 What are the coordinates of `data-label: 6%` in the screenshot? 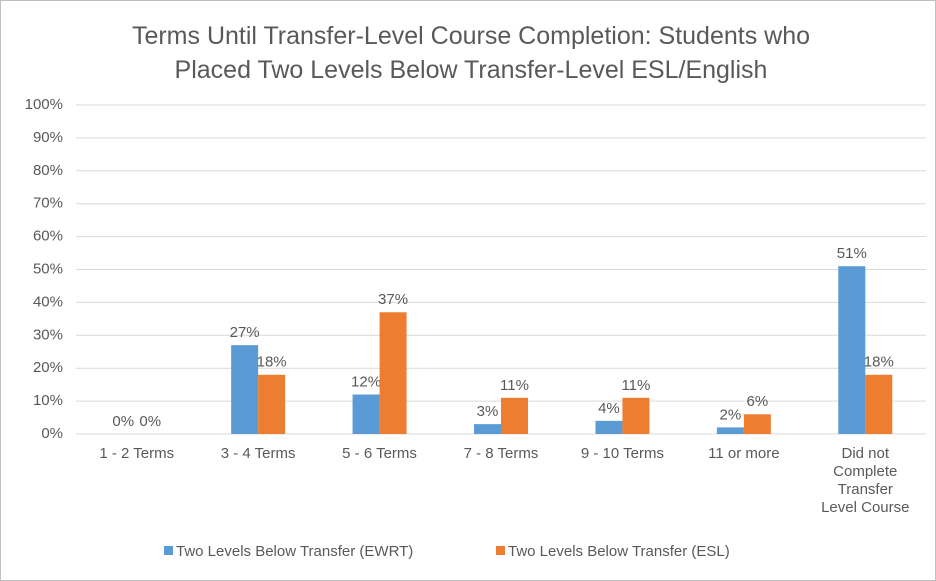 It's located at (758, 401).